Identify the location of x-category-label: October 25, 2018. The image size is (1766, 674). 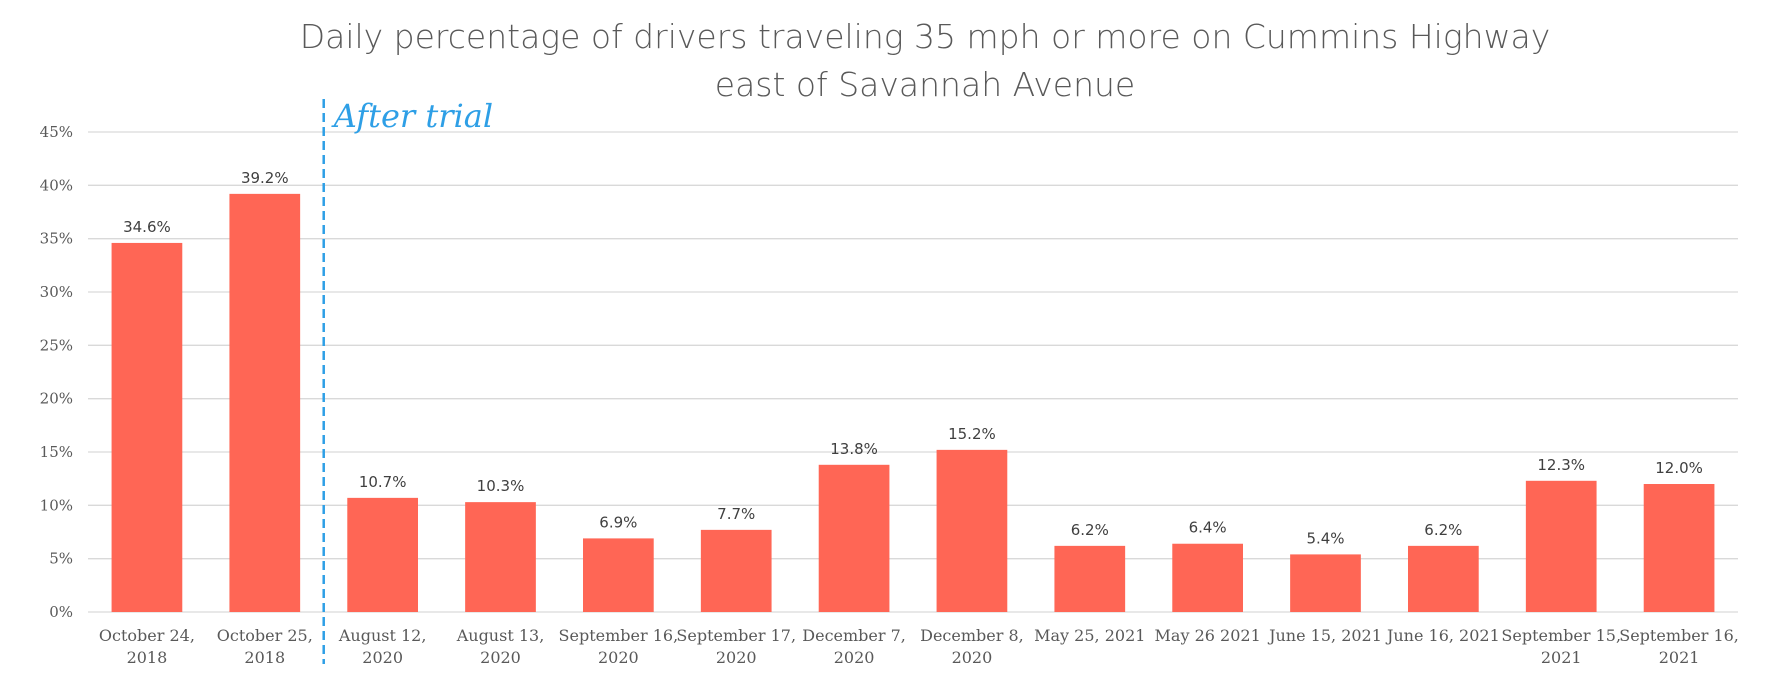
(265, 646).